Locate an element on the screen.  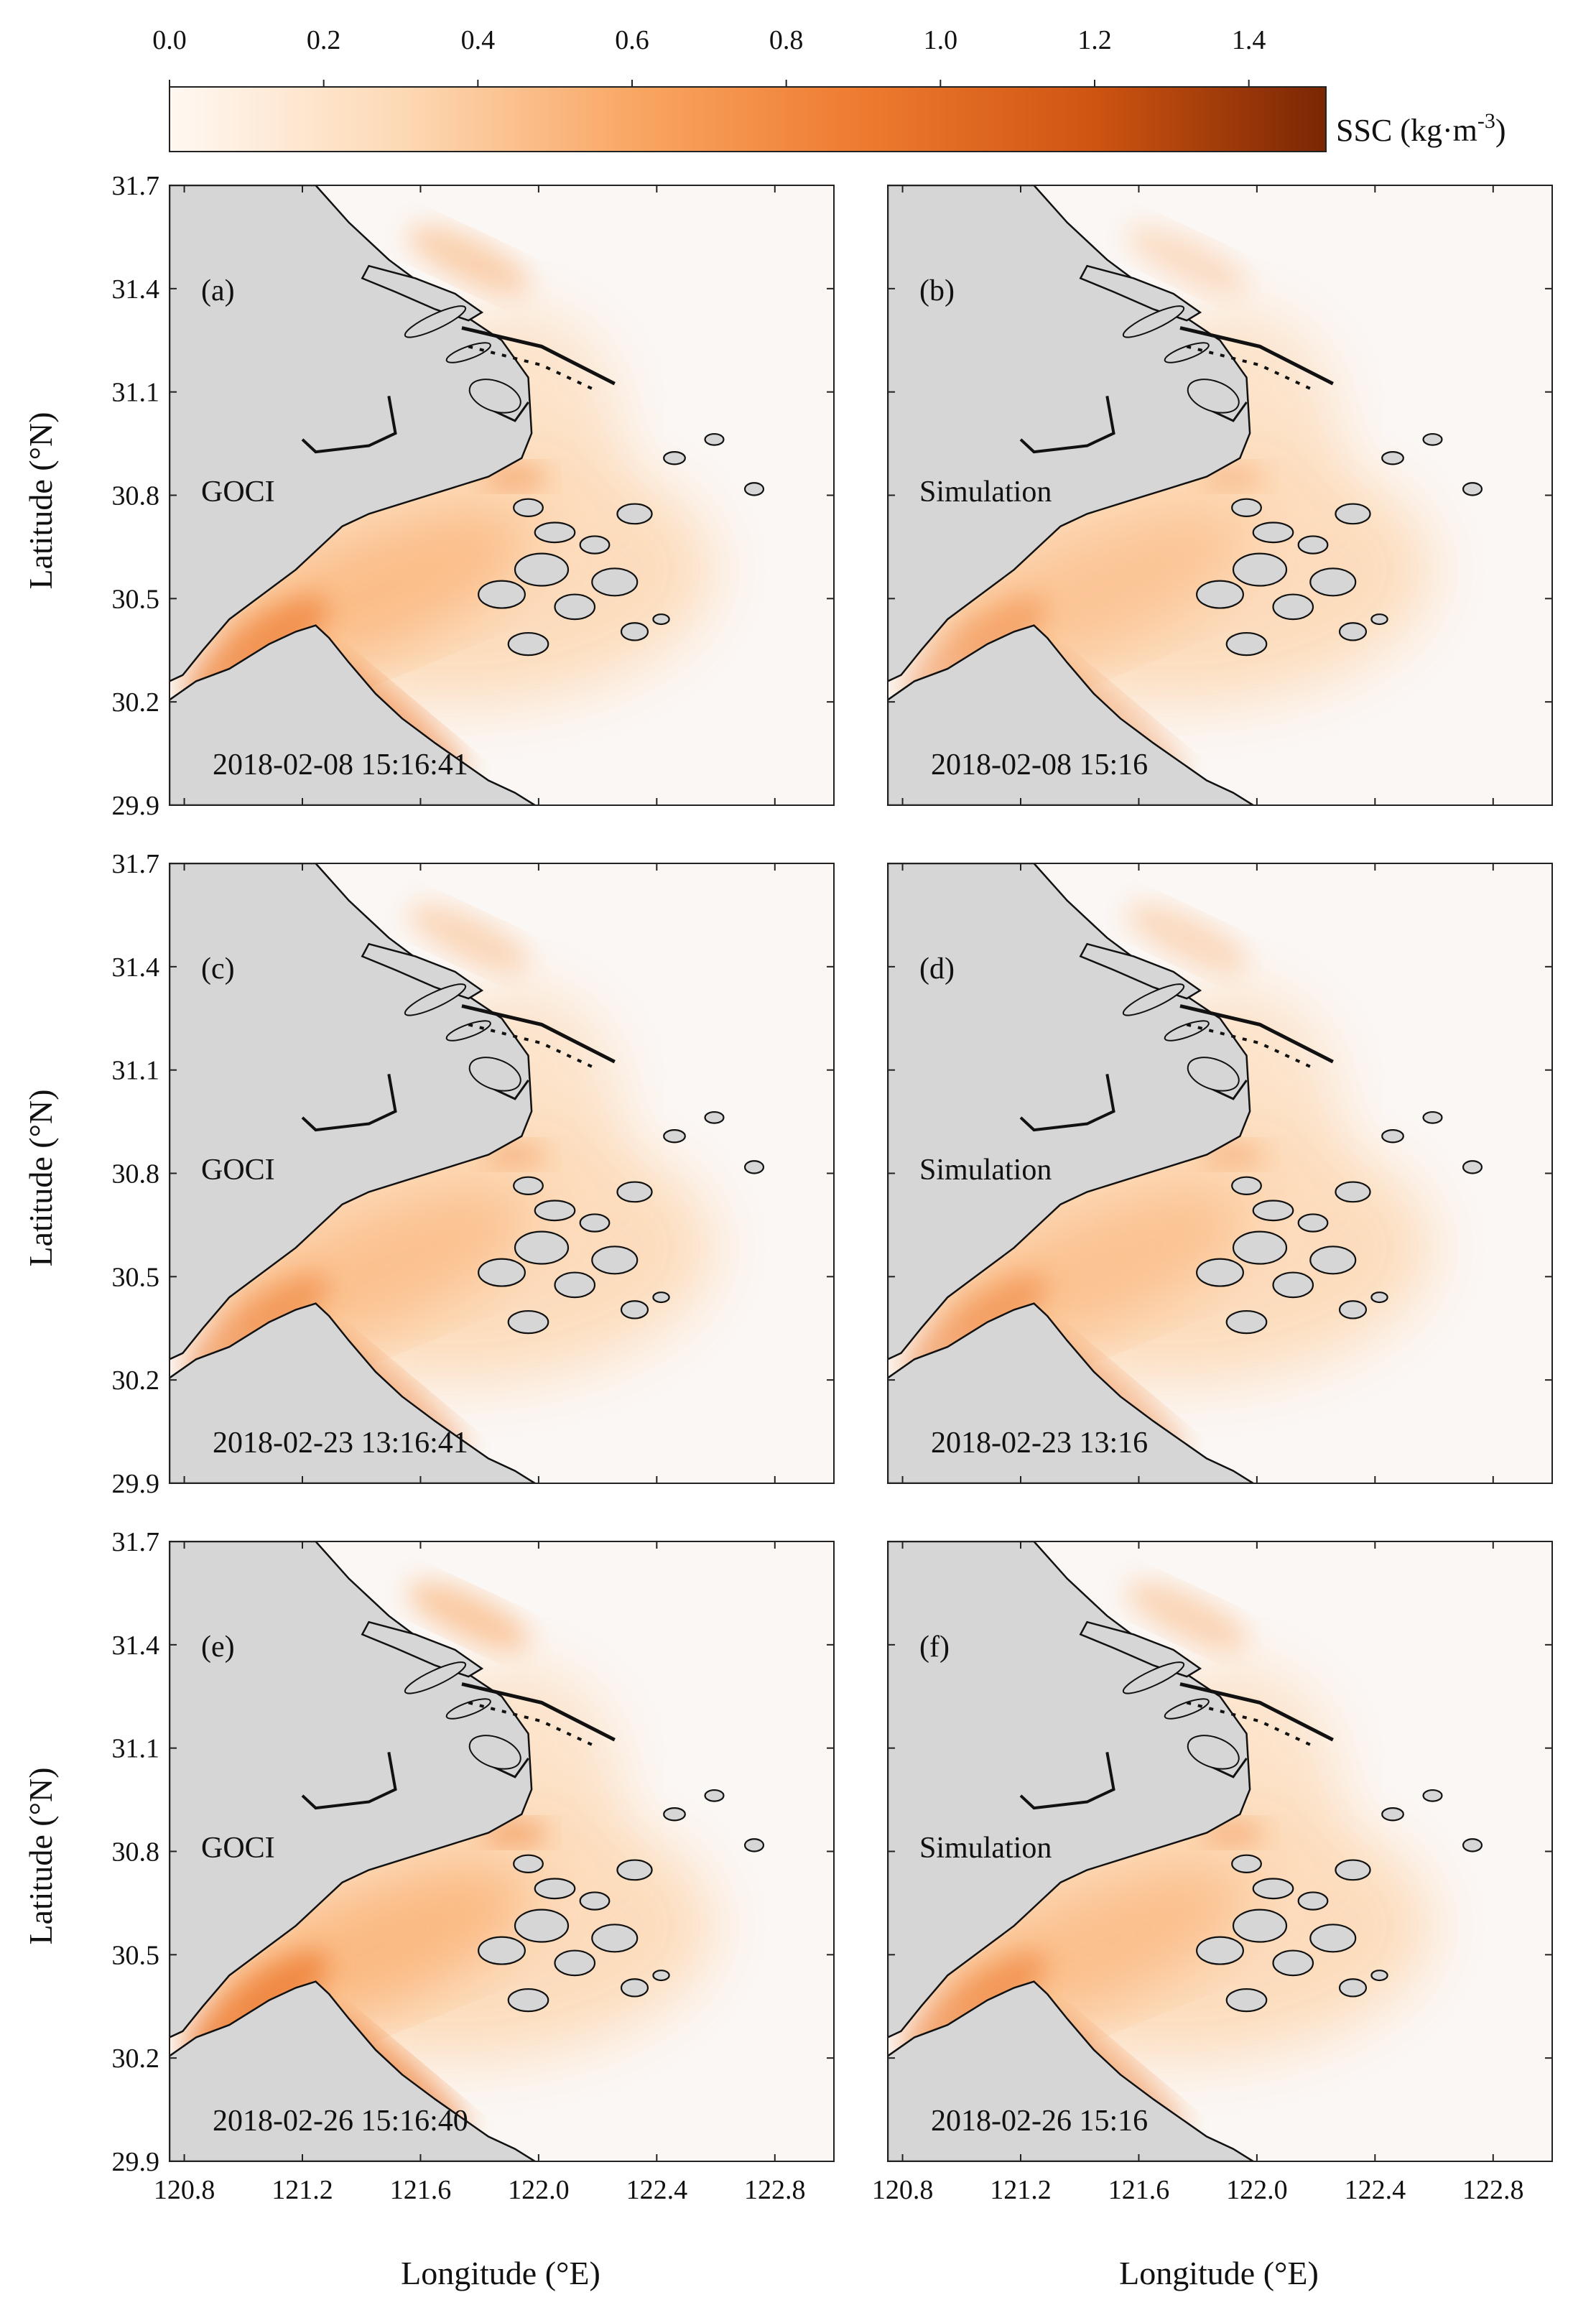
xlabel-col-1: Longitude (°E) is located at coordinates (501, 2273).